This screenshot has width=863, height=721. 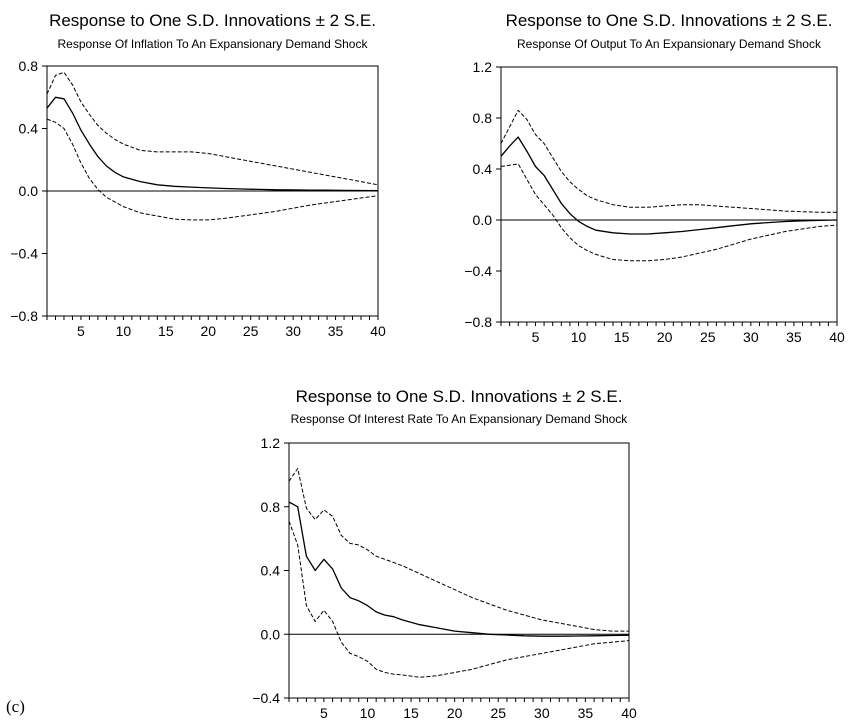 I want to click on inflation-y-tick-label: 0.0, so click(x=29, y=191).